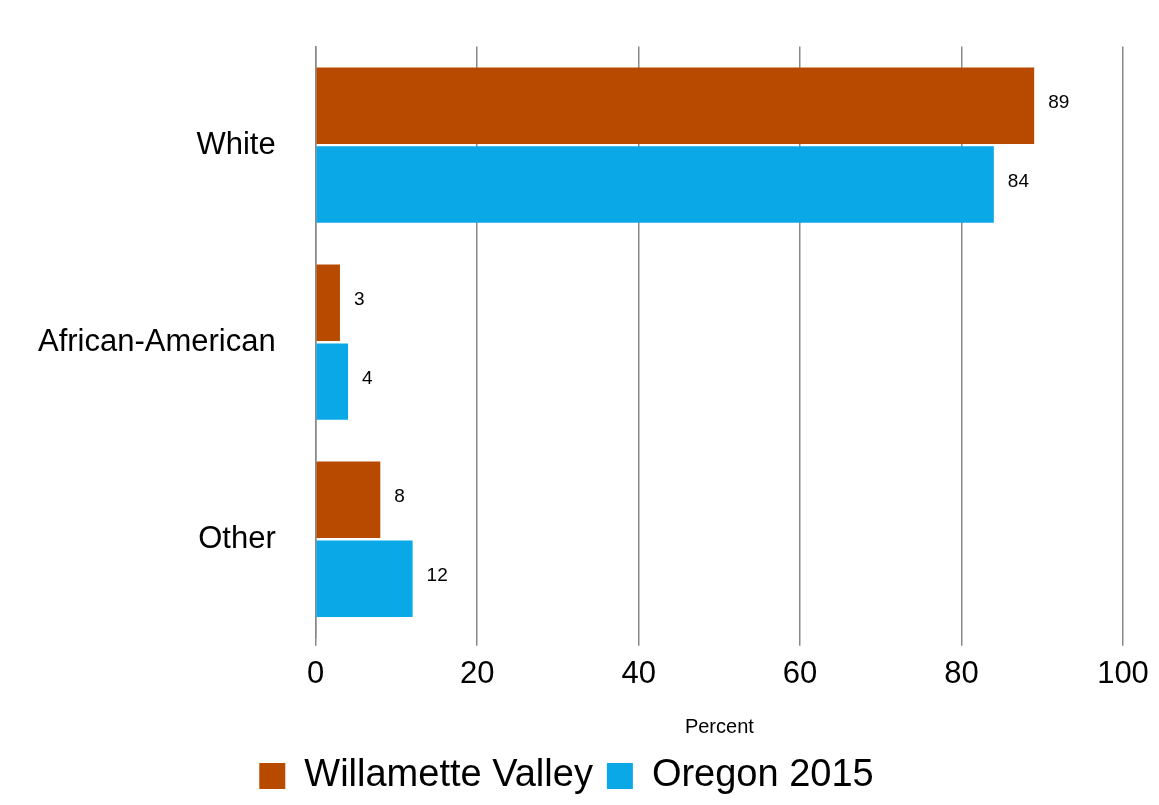  I want to click on x-tick-label: 20, so click(477, 672).